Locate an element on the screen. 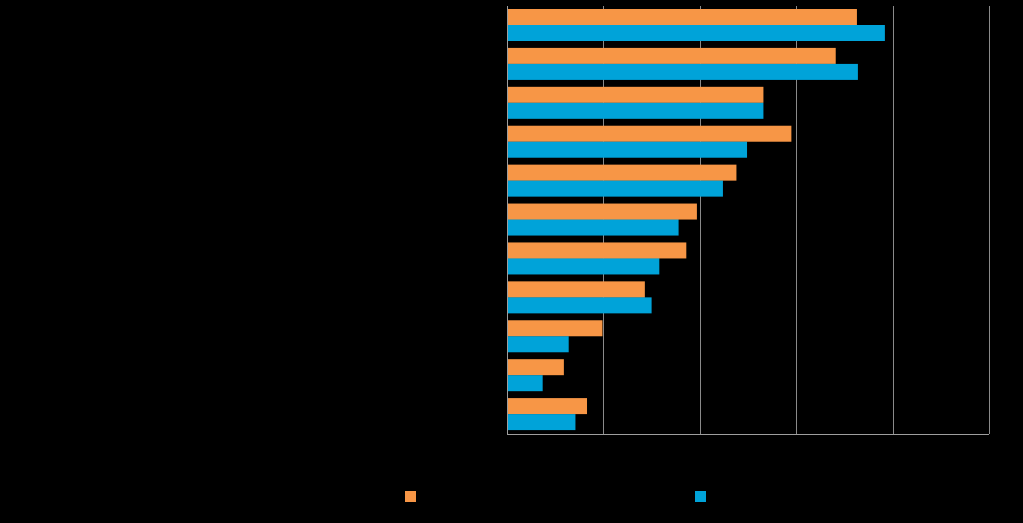 The height and width of the screenshot is (523, 1023). bar-series2-item2 is located at coordinates (682, 71).